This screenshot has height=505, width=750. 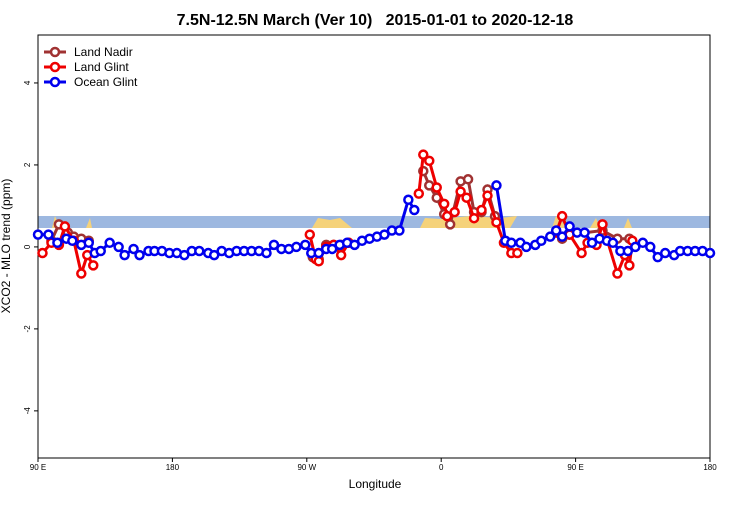 What do you see at coordinates (106, 82) in the screenshot?
I see `legend-label: Ocean Glint` at bounding box center [106, 82].